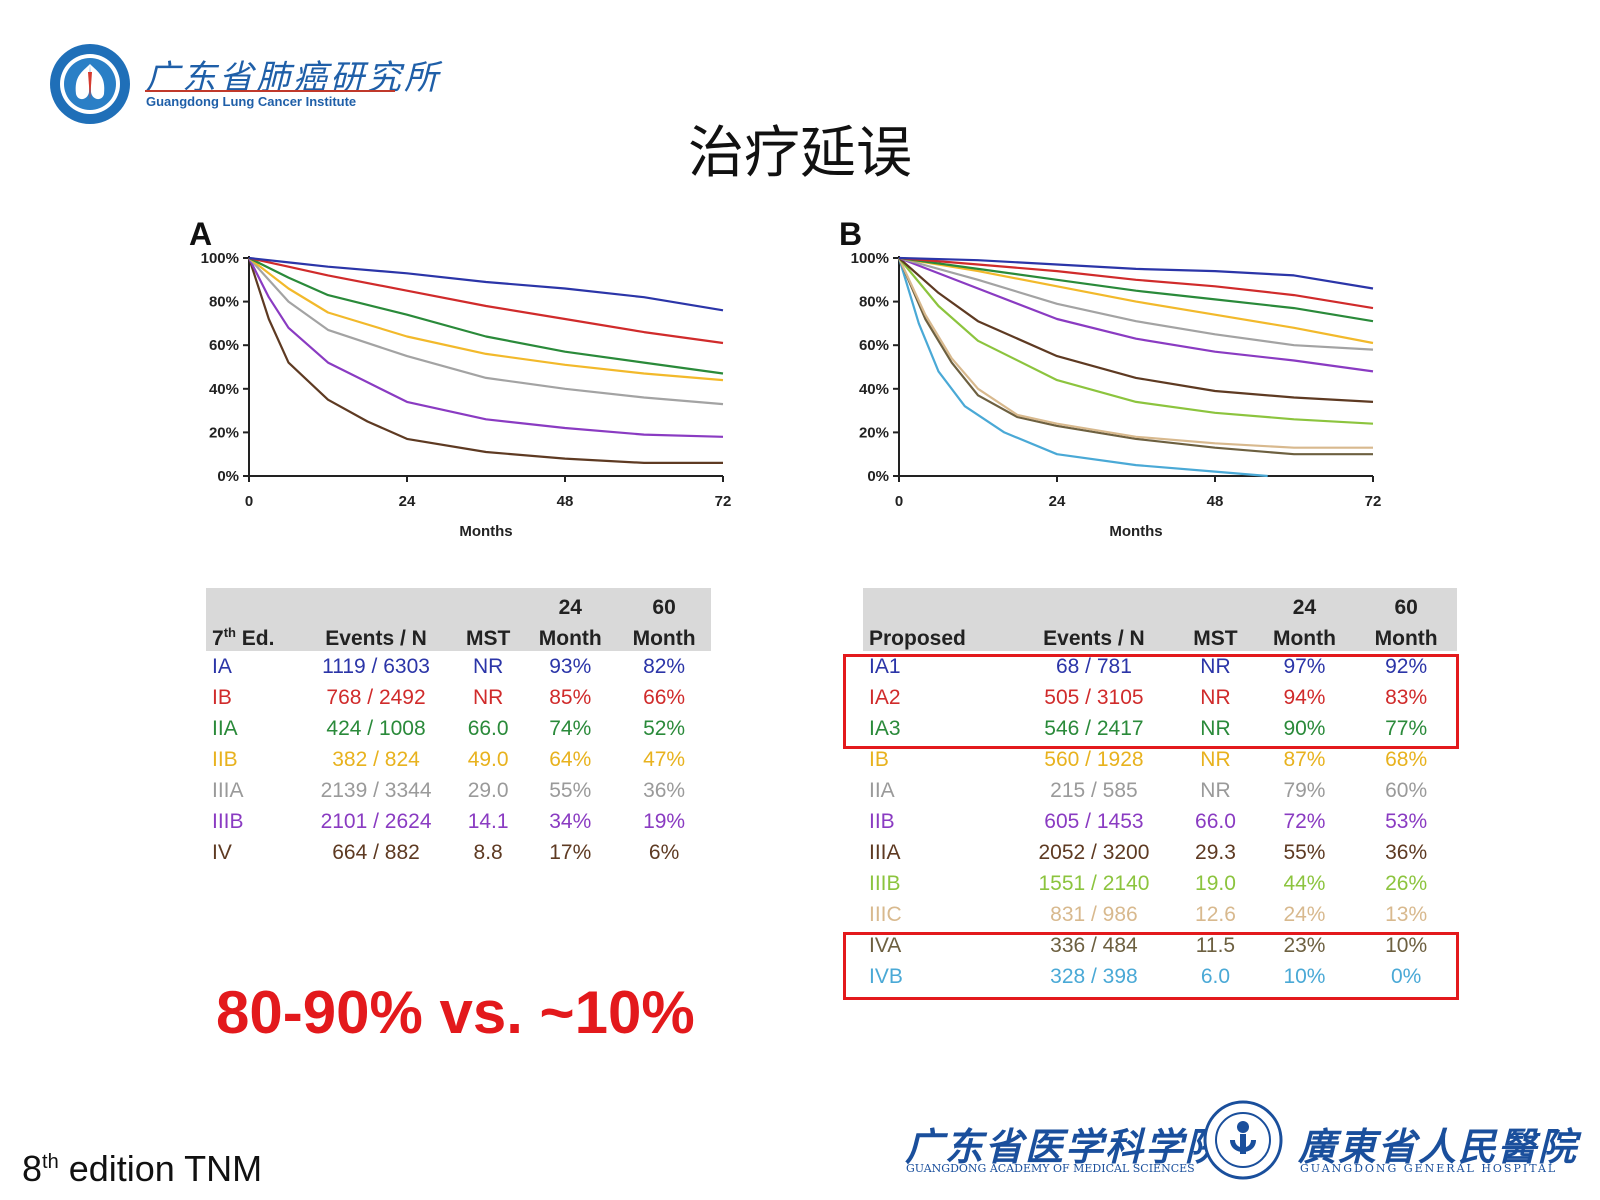  Describe the element at coordinates (885, 945) in the screenshot. I see `stage-cell: IVA` at that location.